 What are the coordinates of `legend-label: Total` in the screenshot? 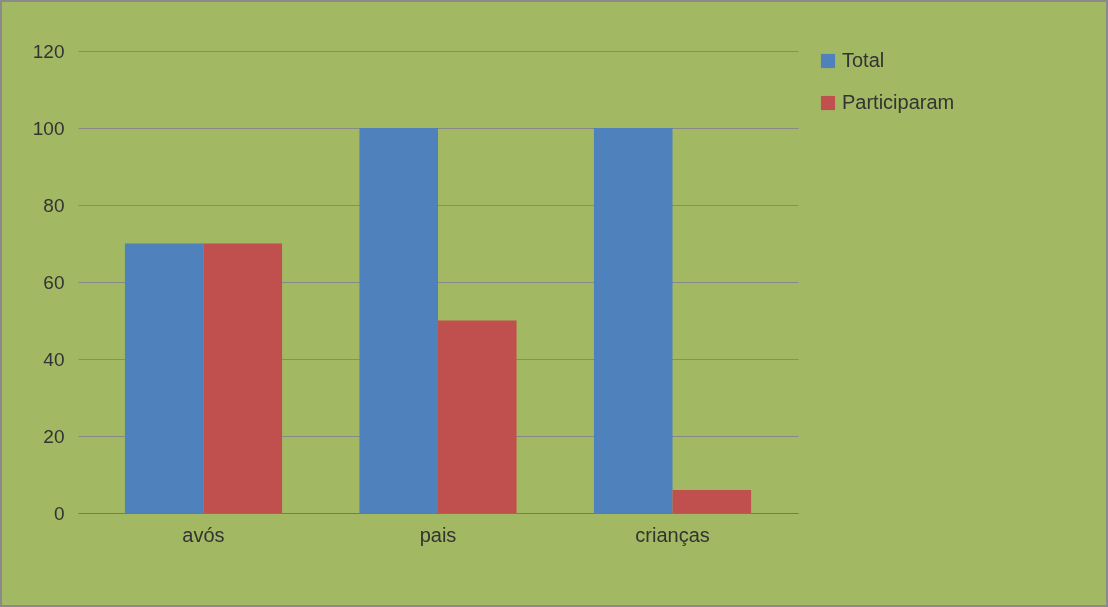 It's located at (863, 60).